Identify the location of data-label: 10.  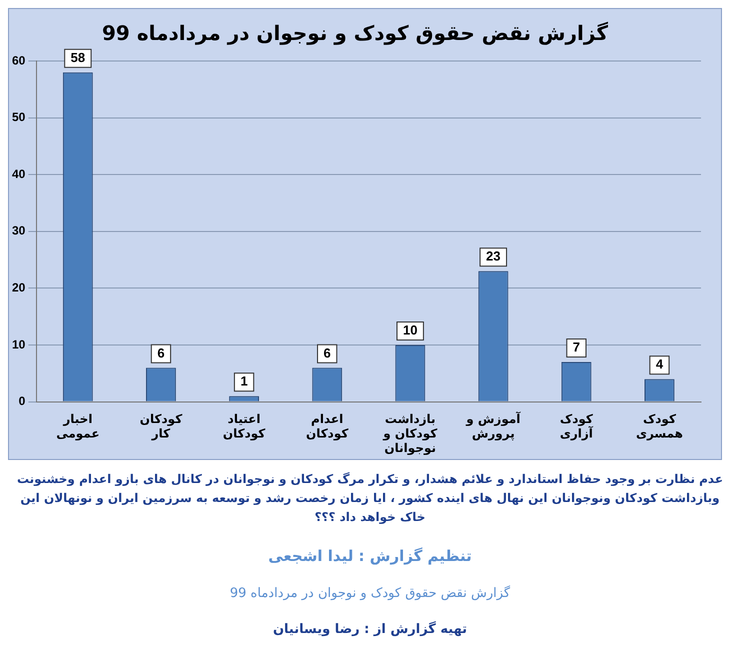
(410, 330).